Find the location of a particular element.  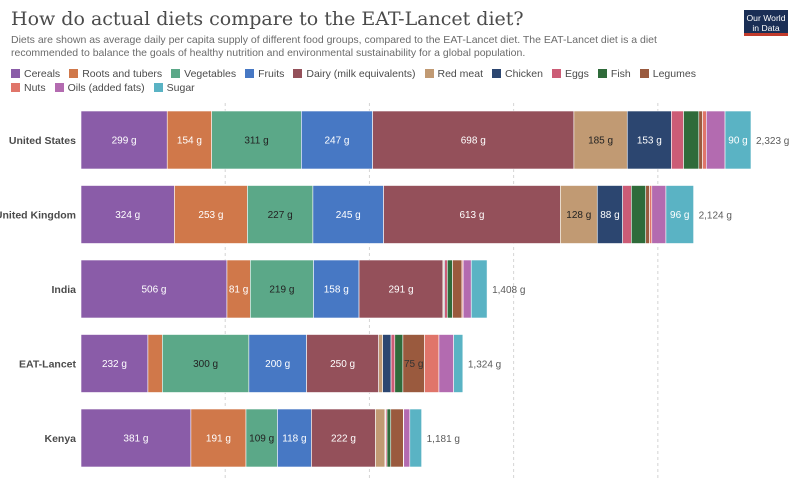

legend-item: Legumes is located at coordinates (667, 74).